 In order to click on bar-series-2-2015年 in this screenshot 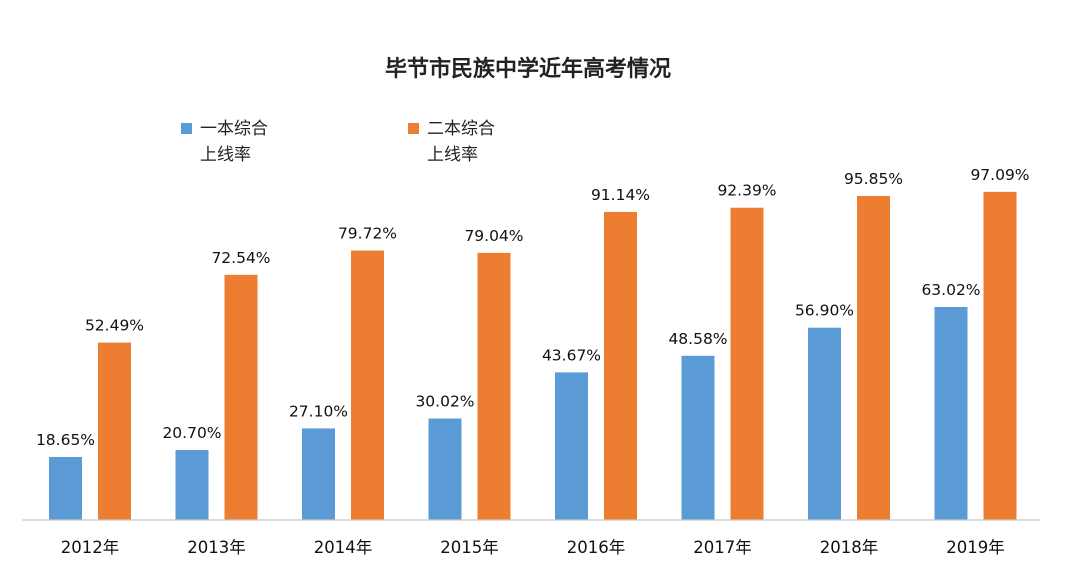, I will do `click(494, 386)`.